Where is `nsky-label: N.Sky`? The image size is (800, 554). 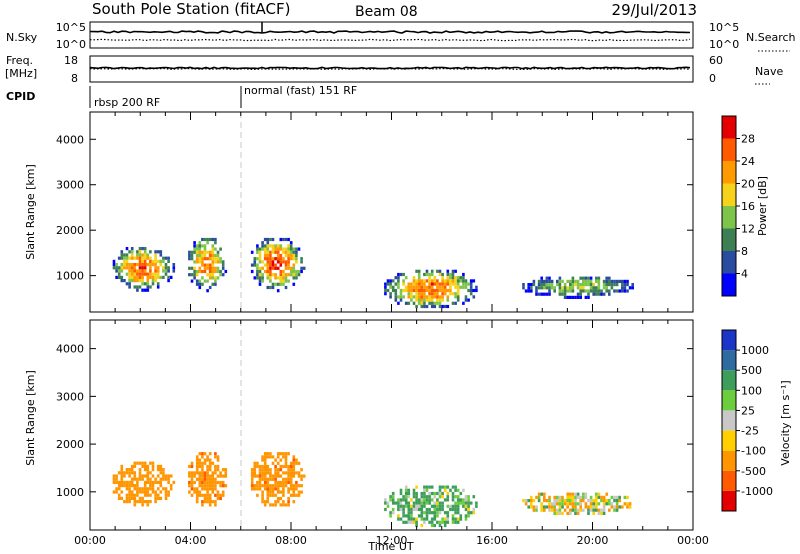
nsky-label: N.Sky is located at coordinates (22, 37).